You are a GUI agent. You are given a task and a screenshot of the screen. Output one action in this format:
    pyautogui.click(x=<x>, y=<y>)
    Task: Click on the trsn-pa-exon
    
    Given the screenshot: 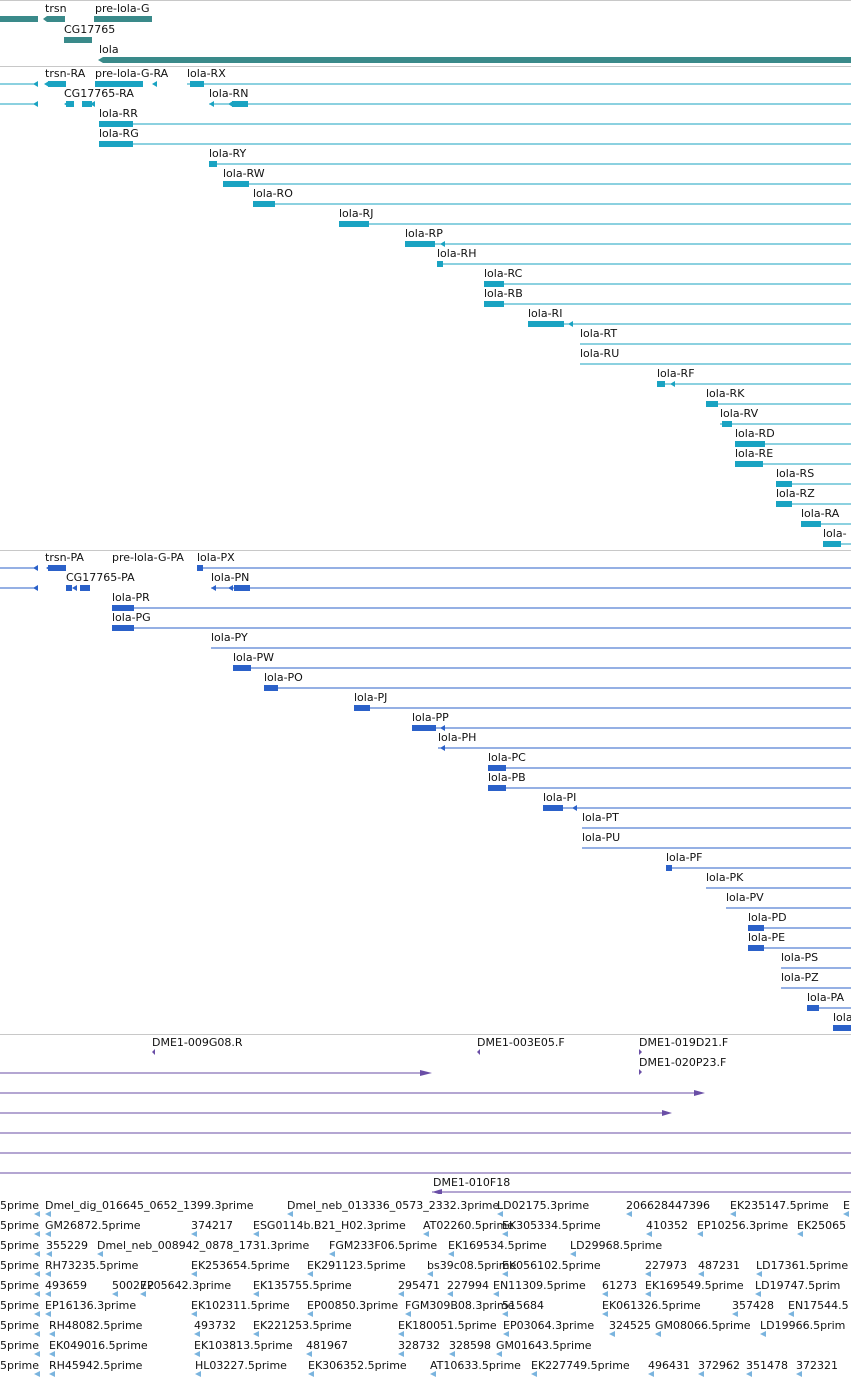 What is the action you would take?
    pyautogui.click(x=57, y=568)
    